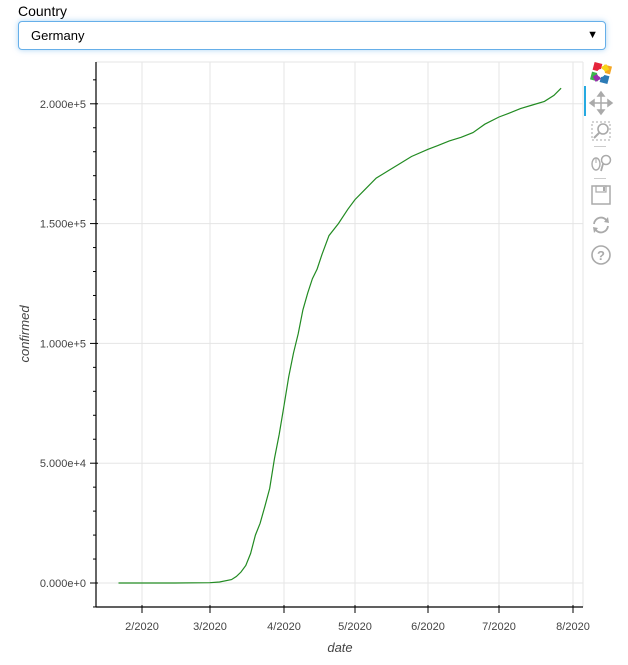  Describe the element at coordinates (63, 105) in the screenshot. I see `svg-text: 2.000e+5` at that location.